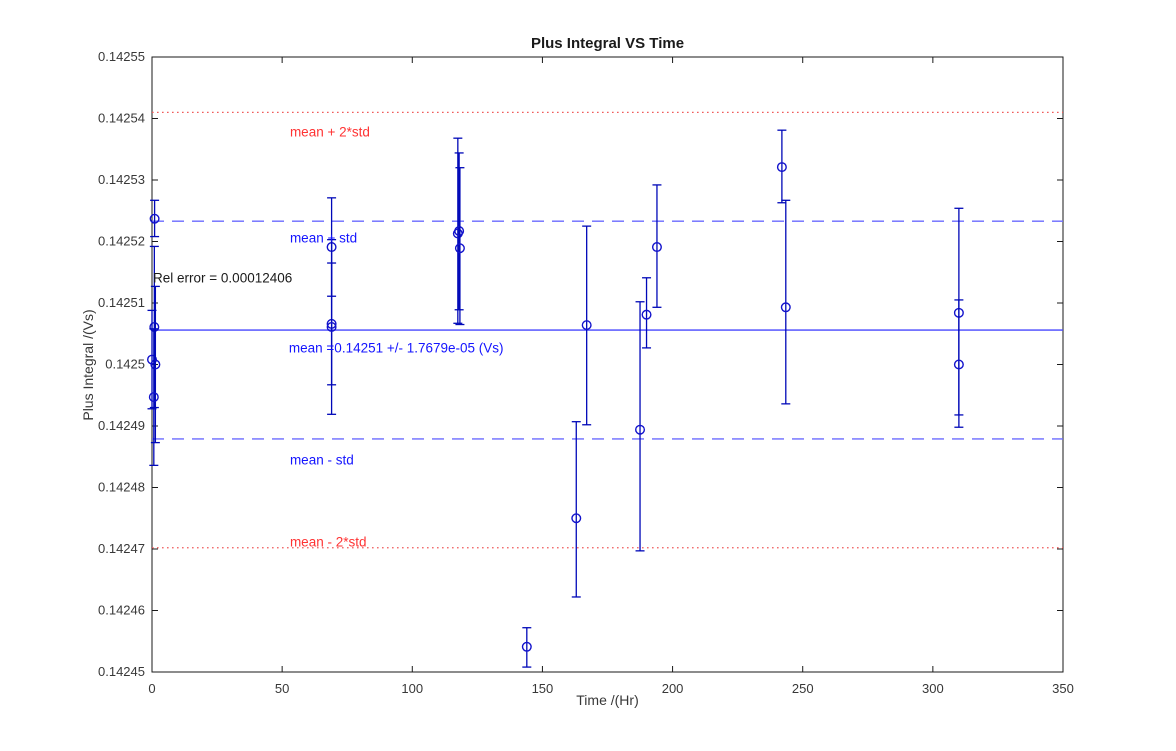  I want to click on y-tick-label: 0.14253, so click(121, 179).